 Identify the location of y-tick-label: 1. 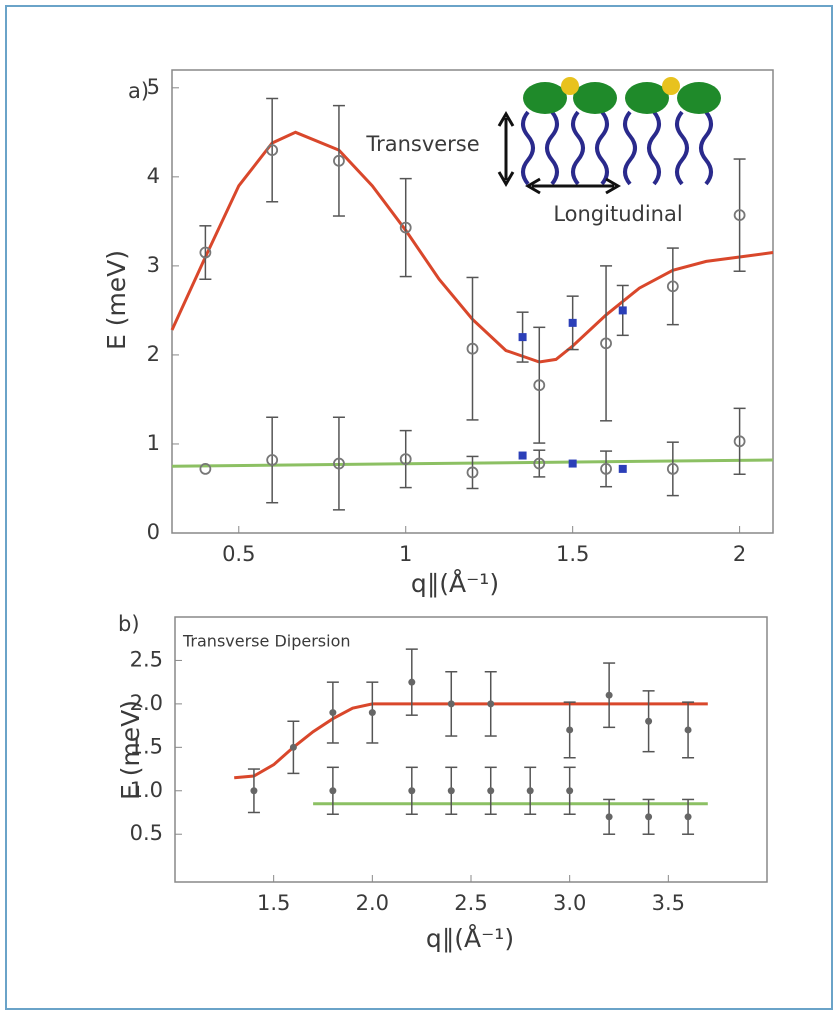
(153, 443).